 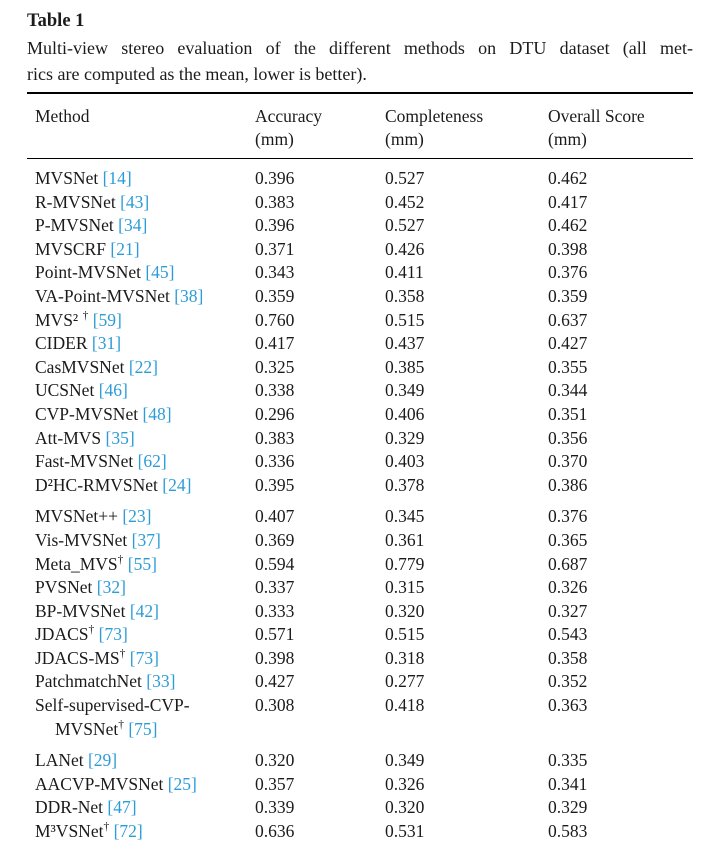 I want to click on overall-score-value: 0.329, so click(x=568, y=807).